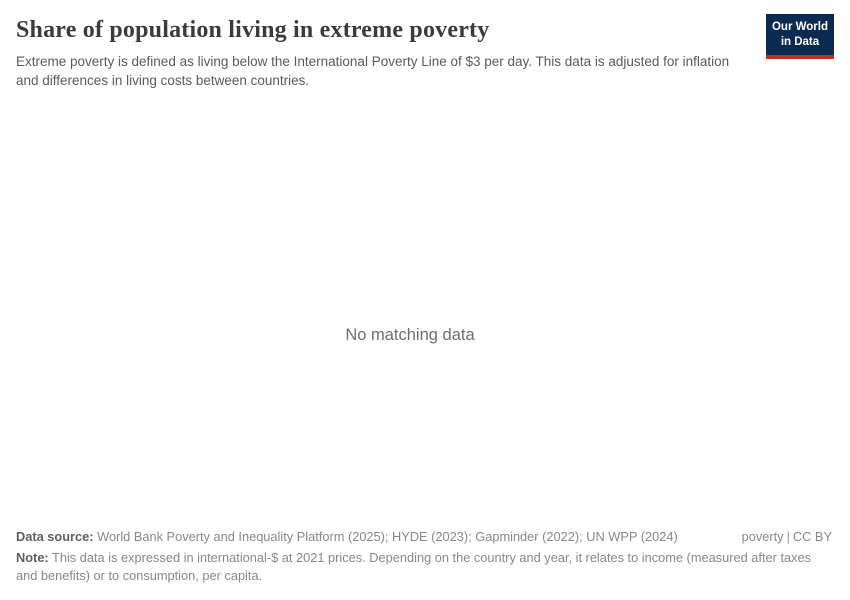 This screenshot has width=850, height=600. I want to click on data-source-label: Data source:, so click(55, 537).